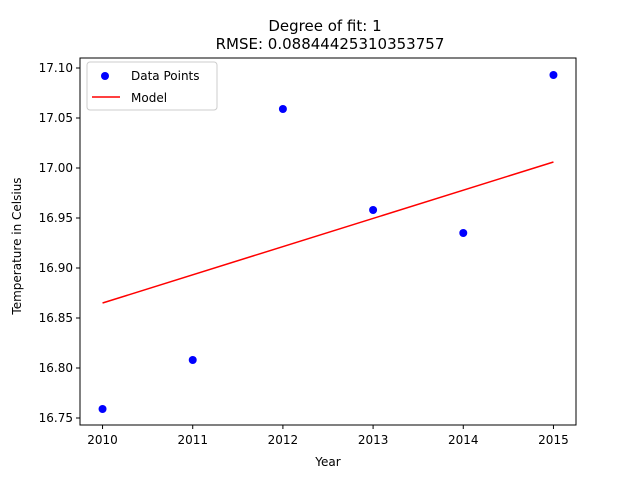 The height and width of the screenshot is (478, 640). Describe the element at coordinates (56, 168) in the screenshot. I see `y-tick-label: 17.00` at that location.